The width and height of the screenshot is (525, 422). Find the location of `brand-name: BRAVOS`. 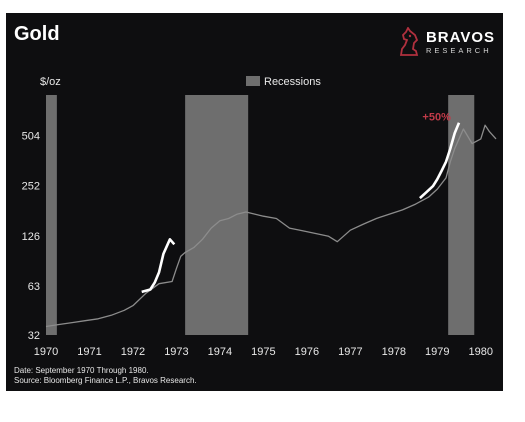

brand-name: BRAVOS is located at coordinates (460, 37).